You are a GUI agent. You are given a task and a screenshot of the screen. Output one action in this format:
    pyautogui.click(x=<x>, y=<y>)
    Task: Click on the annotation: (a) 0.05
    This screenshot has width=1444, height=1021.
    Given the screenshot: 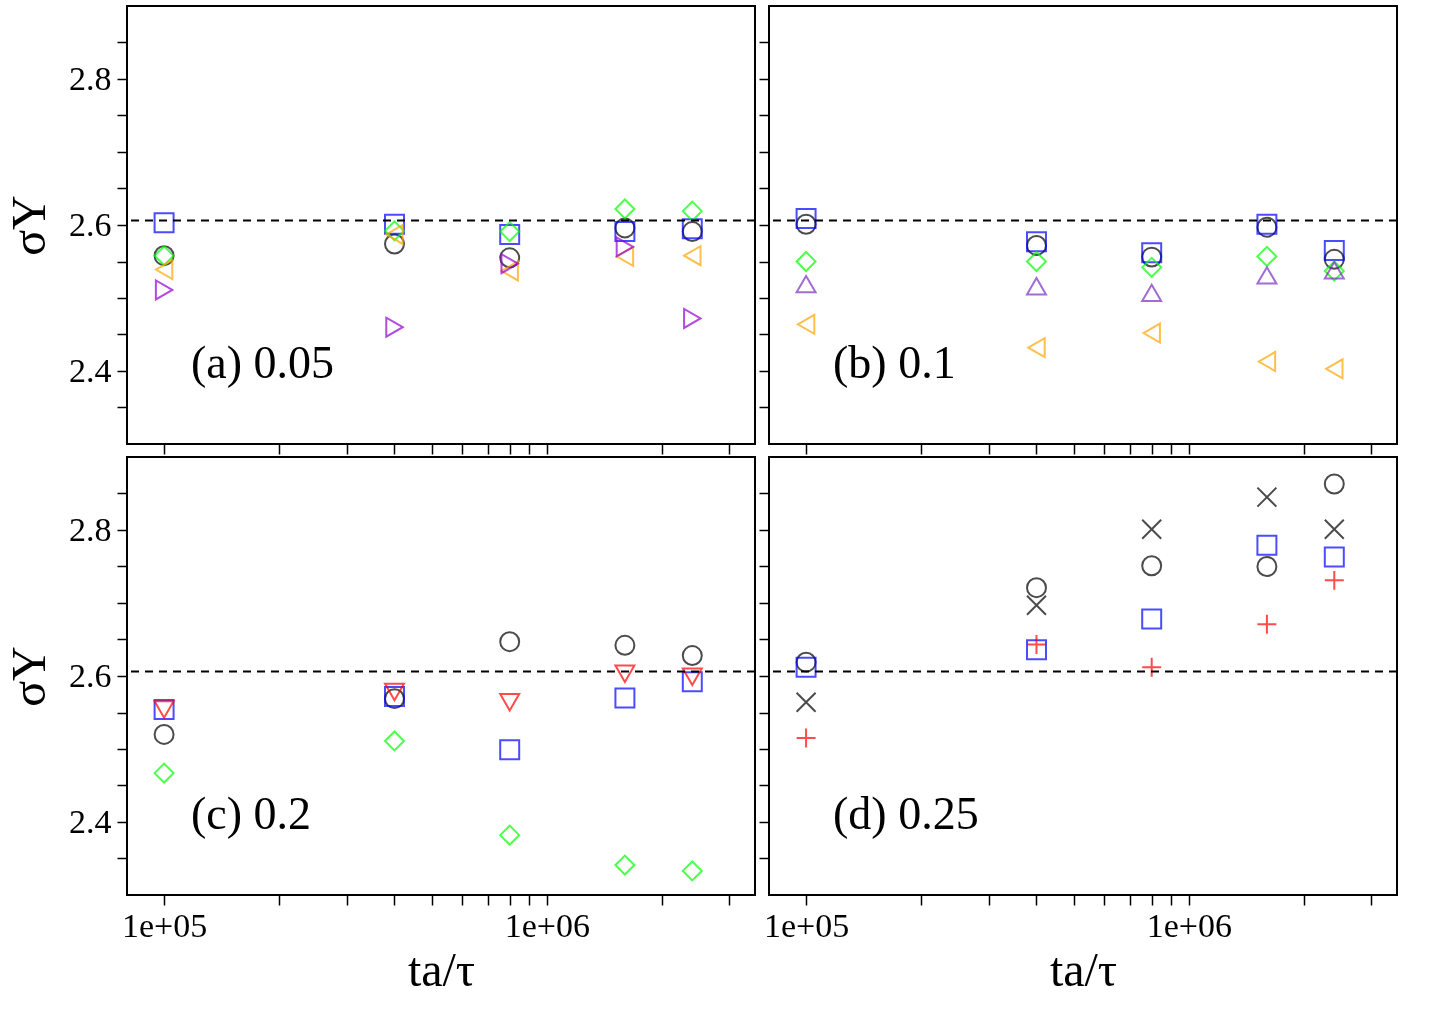 What is the action you would take?
    pyautogui.click(x=263, y=362)
    